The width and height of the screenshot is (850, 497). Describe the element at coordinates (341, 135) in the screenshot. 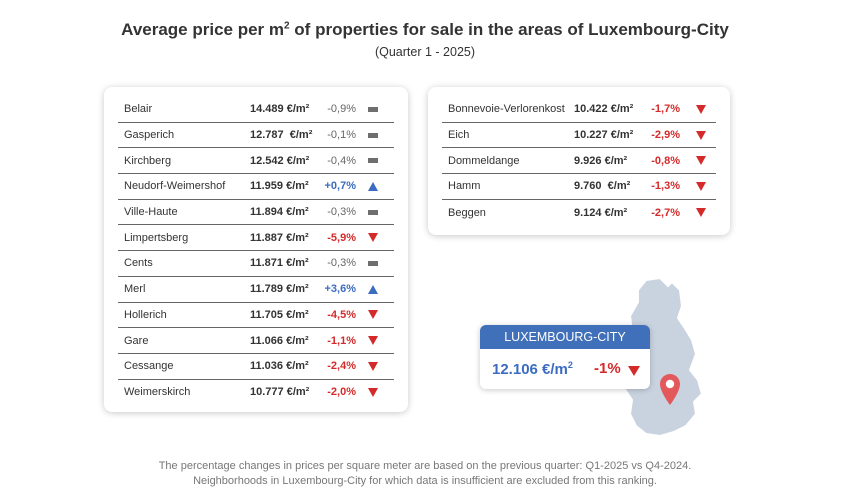

I see `area-change: -0,1%` at that location.